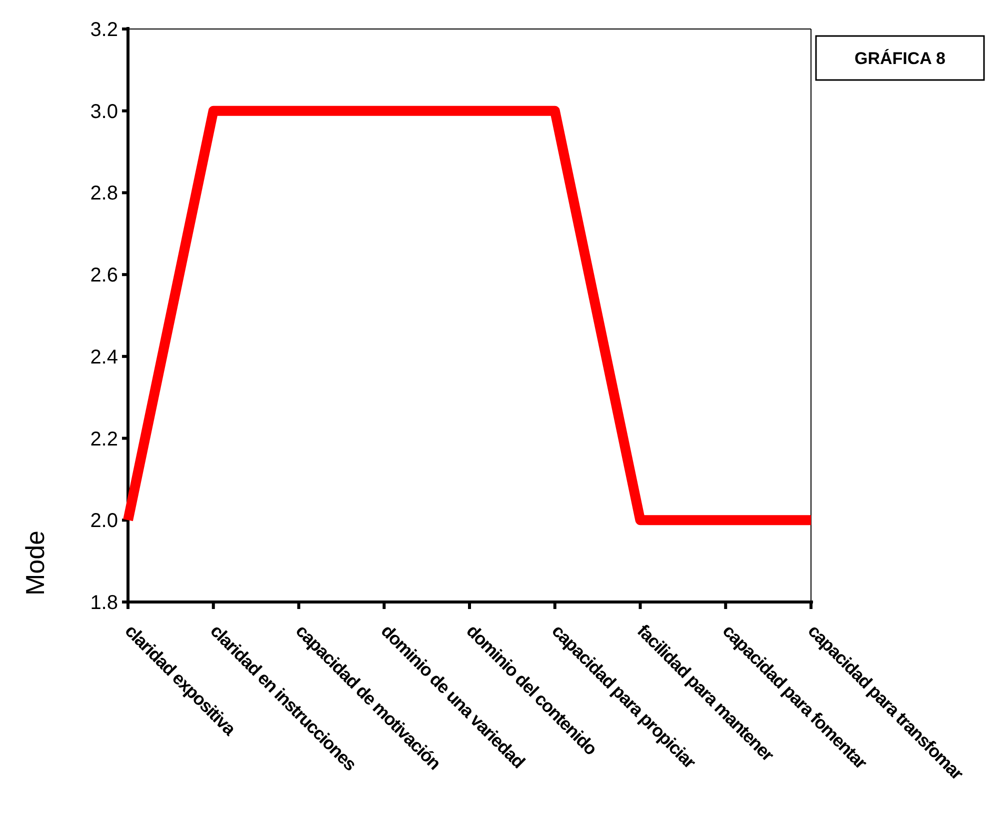 This screenshot has height=815, width=999. Describe the element at coordinates (104, 439) in the screenshot. I see `y-tick-label: 2.2` at that location.